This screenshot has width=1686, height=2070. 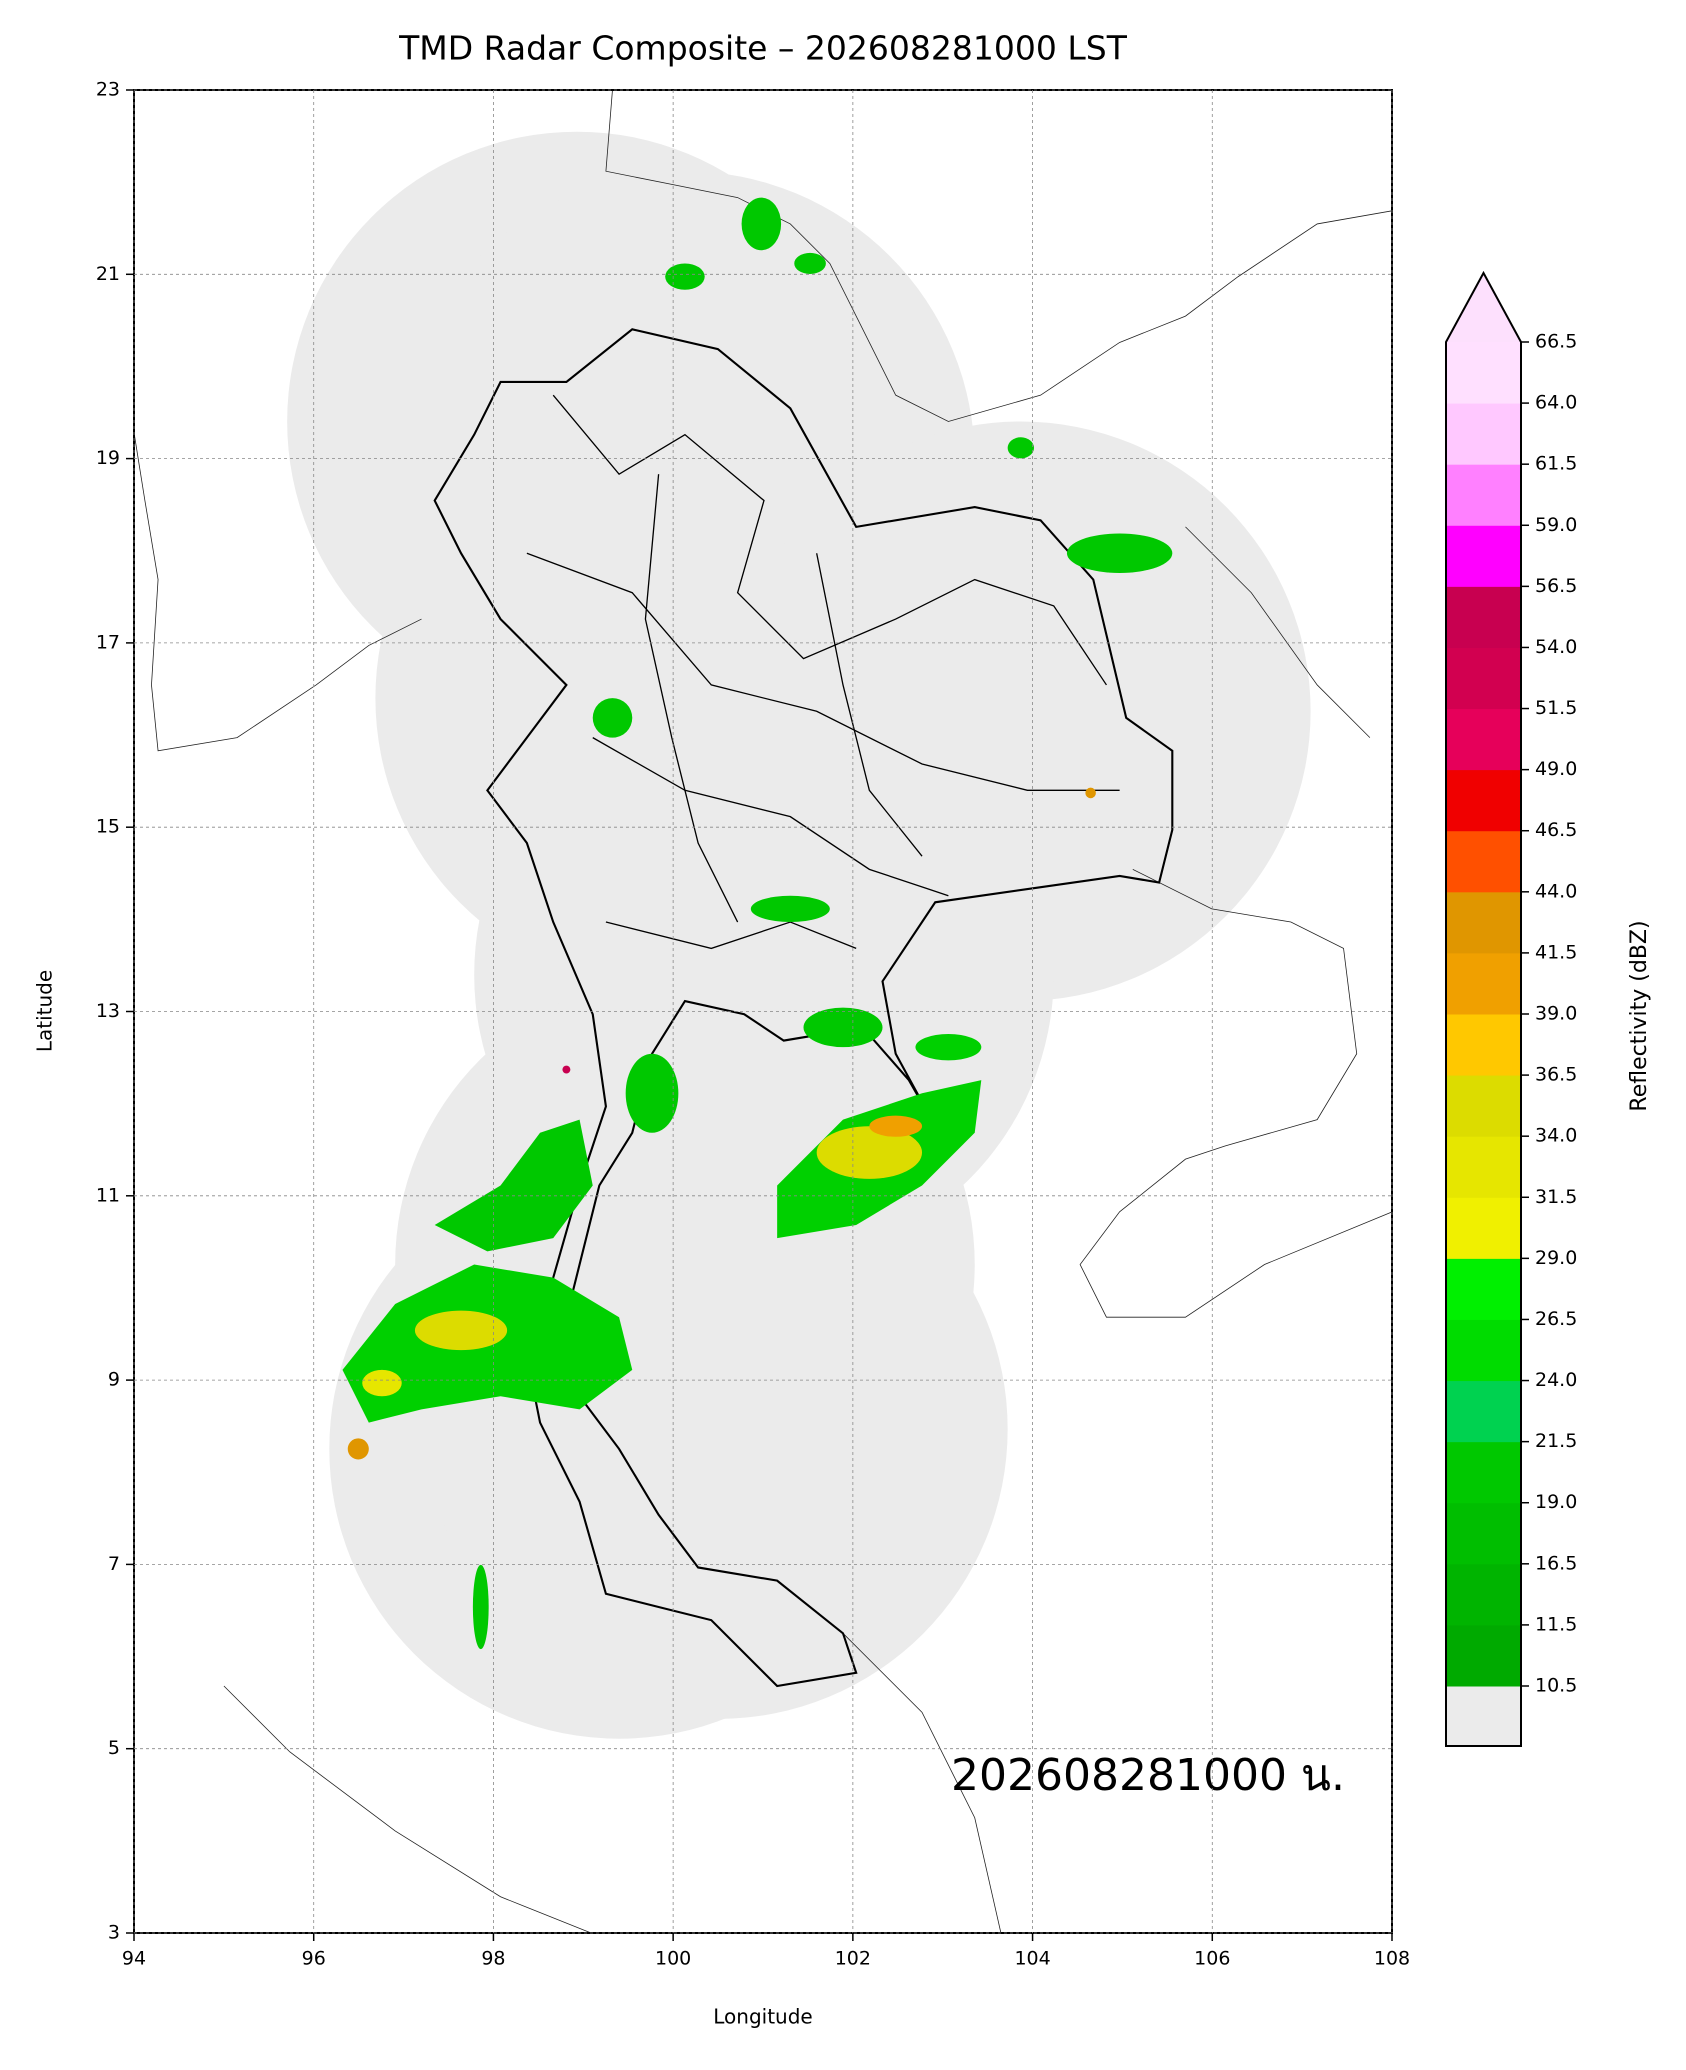 I want to click on province-borders, so click(x=823, y=672).